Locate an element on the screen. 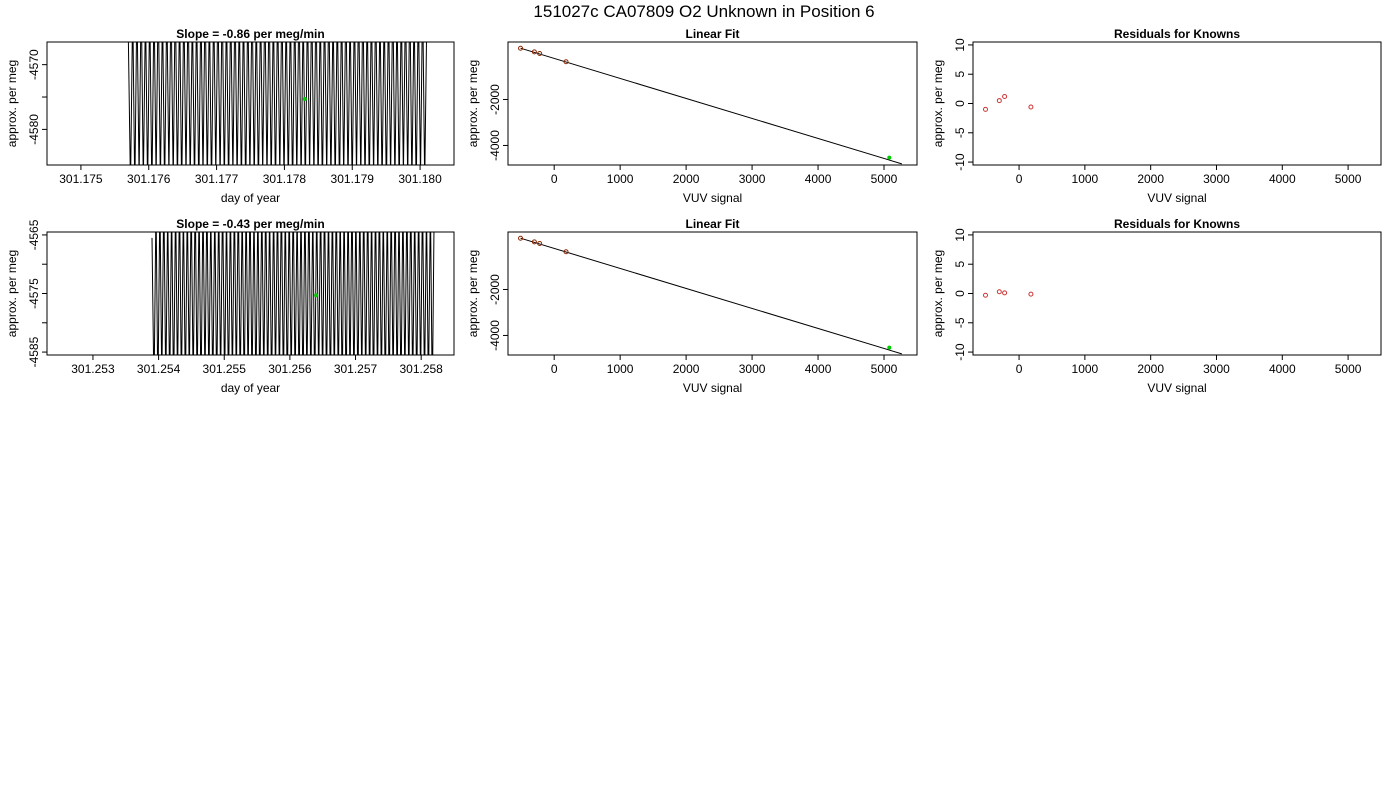 The height and width of the screenshot is (800, 1400). figure-title: 151027c CA07809 O2 Unknown in Position 6 is located at coordinates (703, 11).